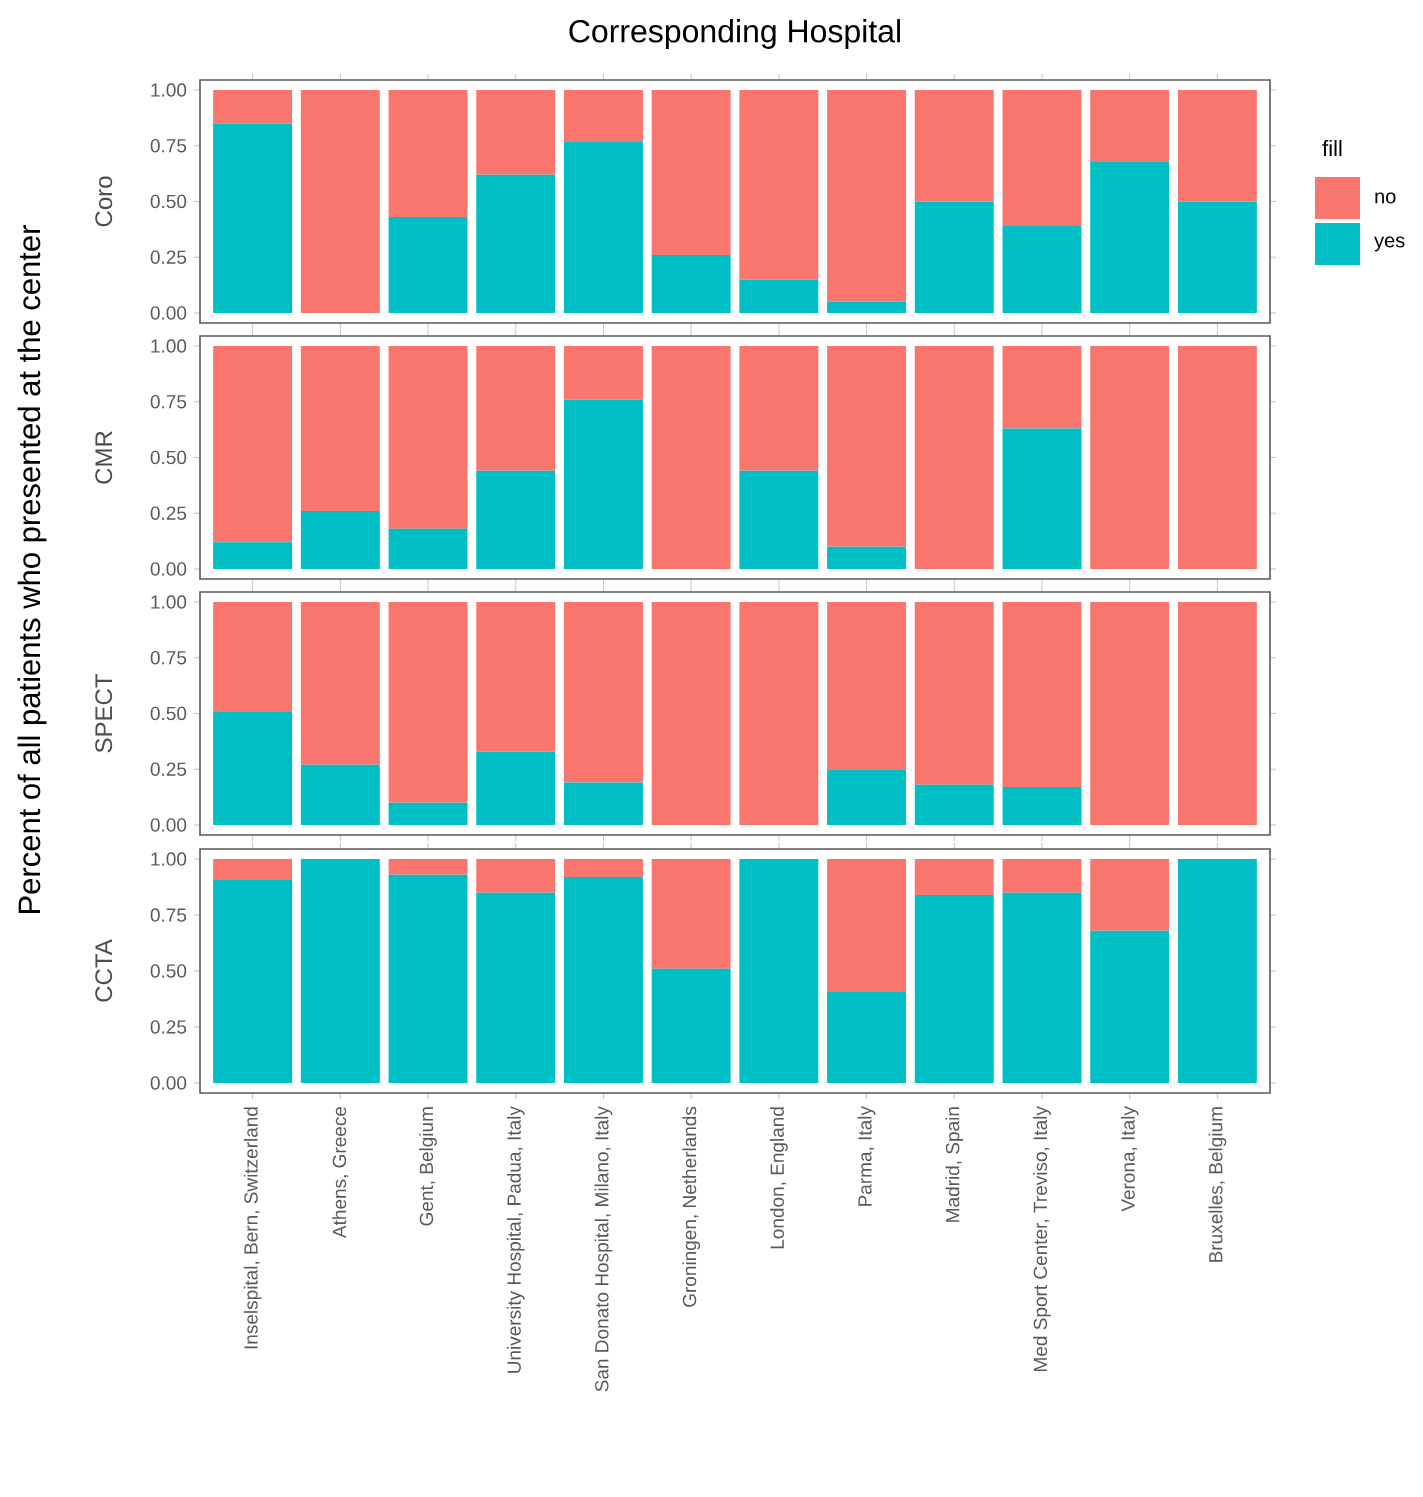 The height and width of the screenshot is (1497, 1423). Describe the element at coordinates (691, 1206) in the screenshot. I see `x-tick-label: Groningen, Netherlands` at that location.